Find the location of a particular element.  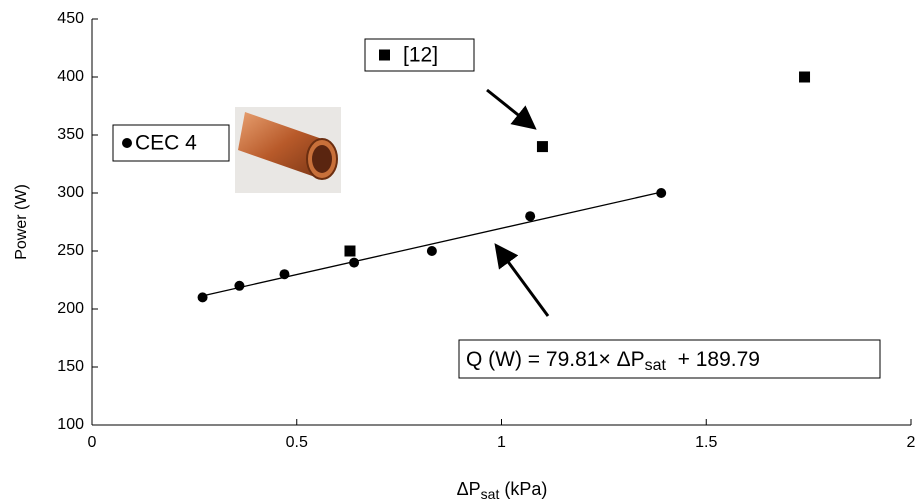

y-axis-label: Power (W) is located at coordinates (21, 222).